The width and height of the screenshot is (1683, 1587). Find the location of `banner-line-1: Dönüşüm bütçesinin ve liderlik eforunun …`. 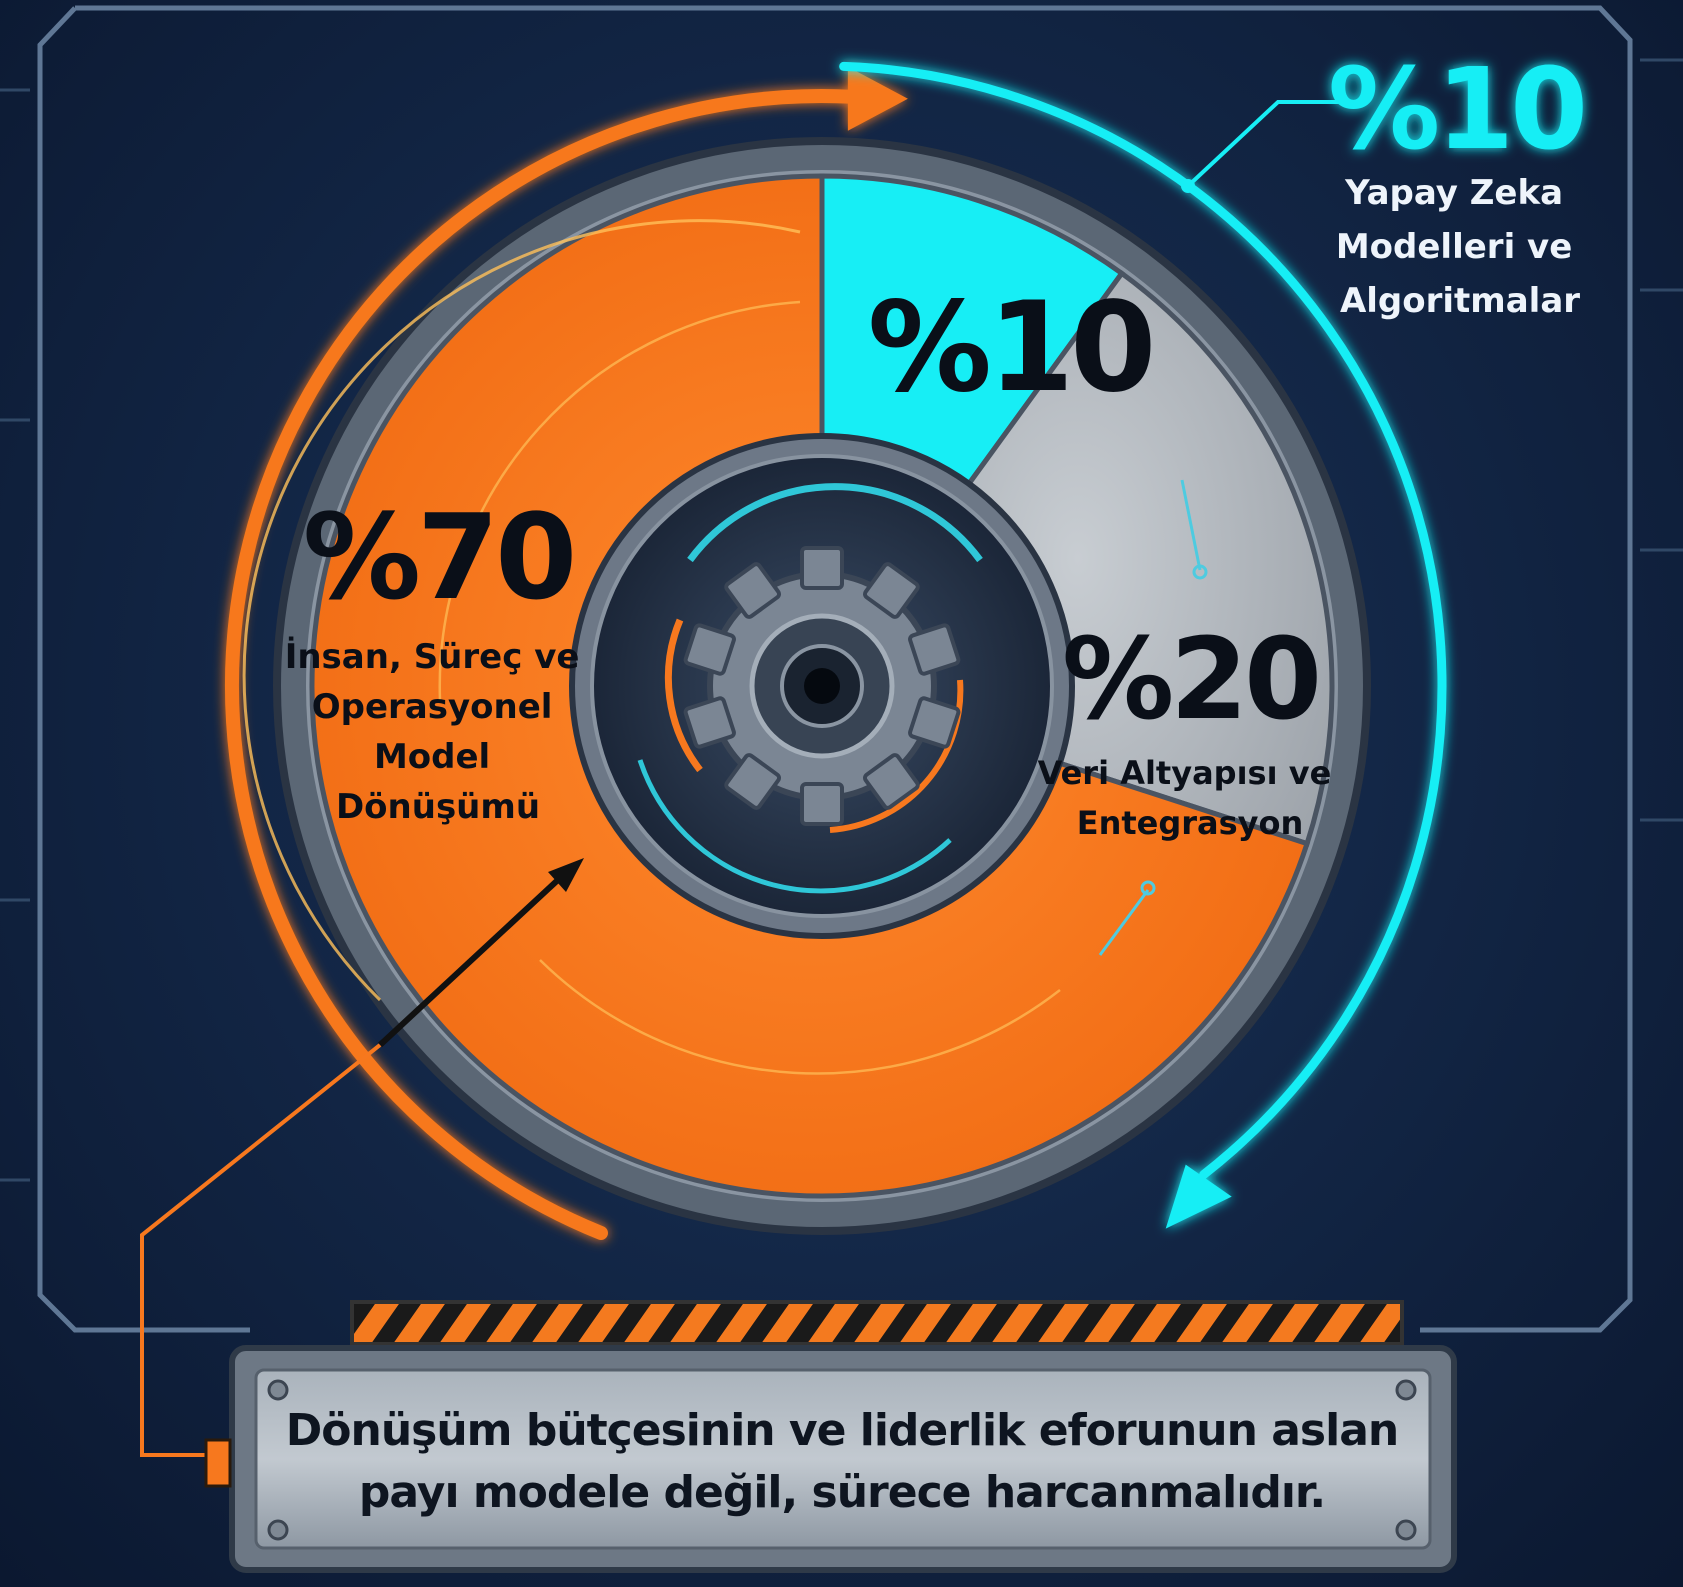

banner-line-1: Dönüşüm bütçesinin ve liderlik eforunun … is located at coordinates (842, 1430).